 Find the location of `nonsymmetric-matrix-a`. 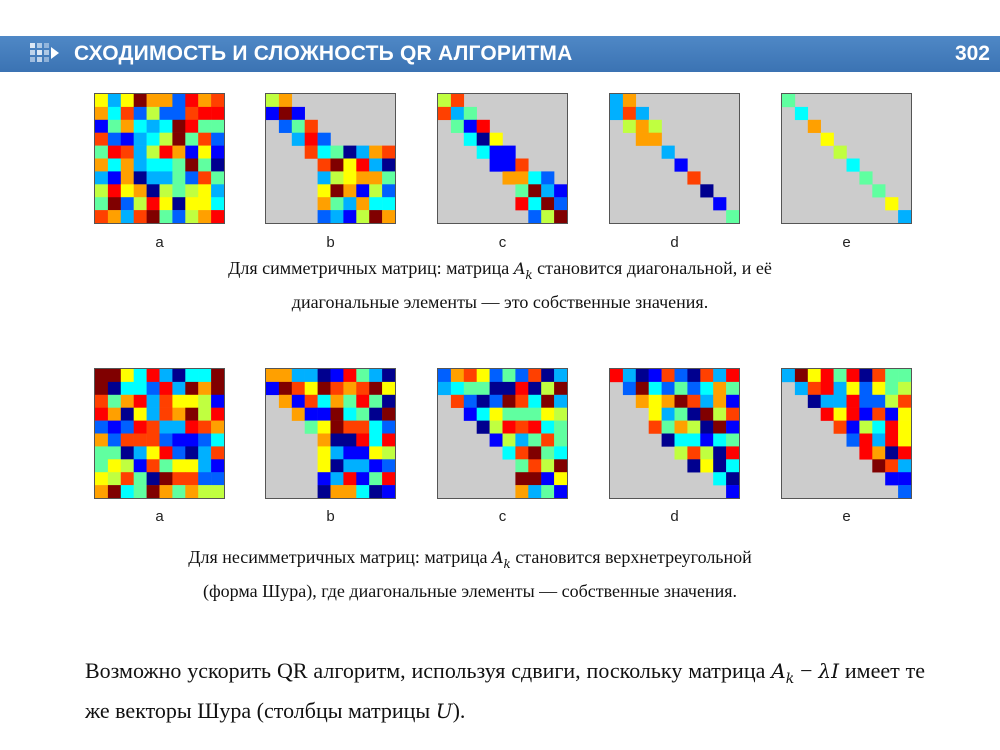

nonsymmetric-matrix-a is located at coordinates (159, 433).